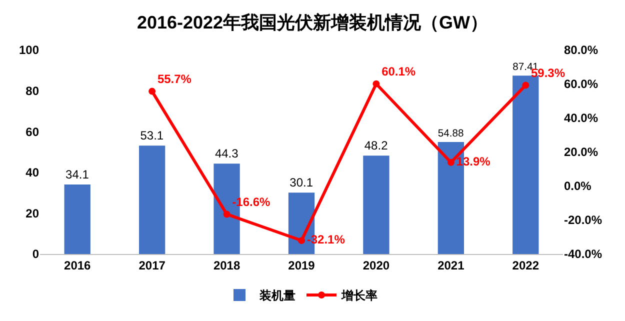 The height and width of the screenshot is (321, 625). What do you see at coordinates (78, 265) in the screenshot?
I see `x-tick-label: 2016` at bounding box center [78, 265].